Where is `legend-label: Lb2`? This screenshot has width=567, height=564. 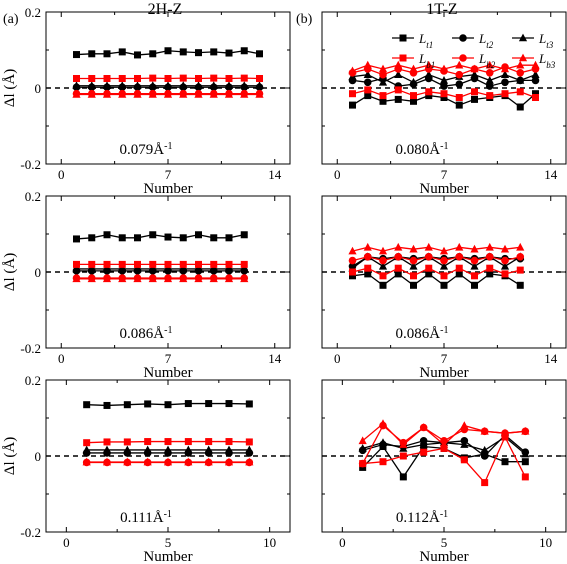 legend-label: Lb2 is located at coordinates (487, 60).